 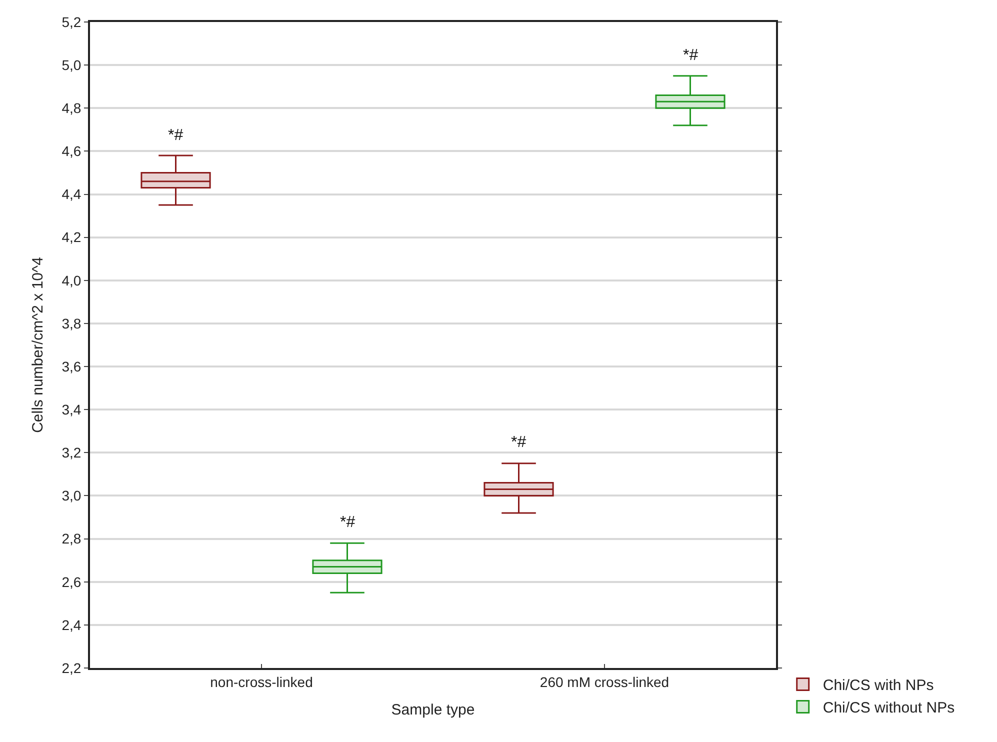 What do you see at coordinates (72, 668) in the screenshot?
I see `y-tick-label: 2,2` at bounding box center [72, 668].